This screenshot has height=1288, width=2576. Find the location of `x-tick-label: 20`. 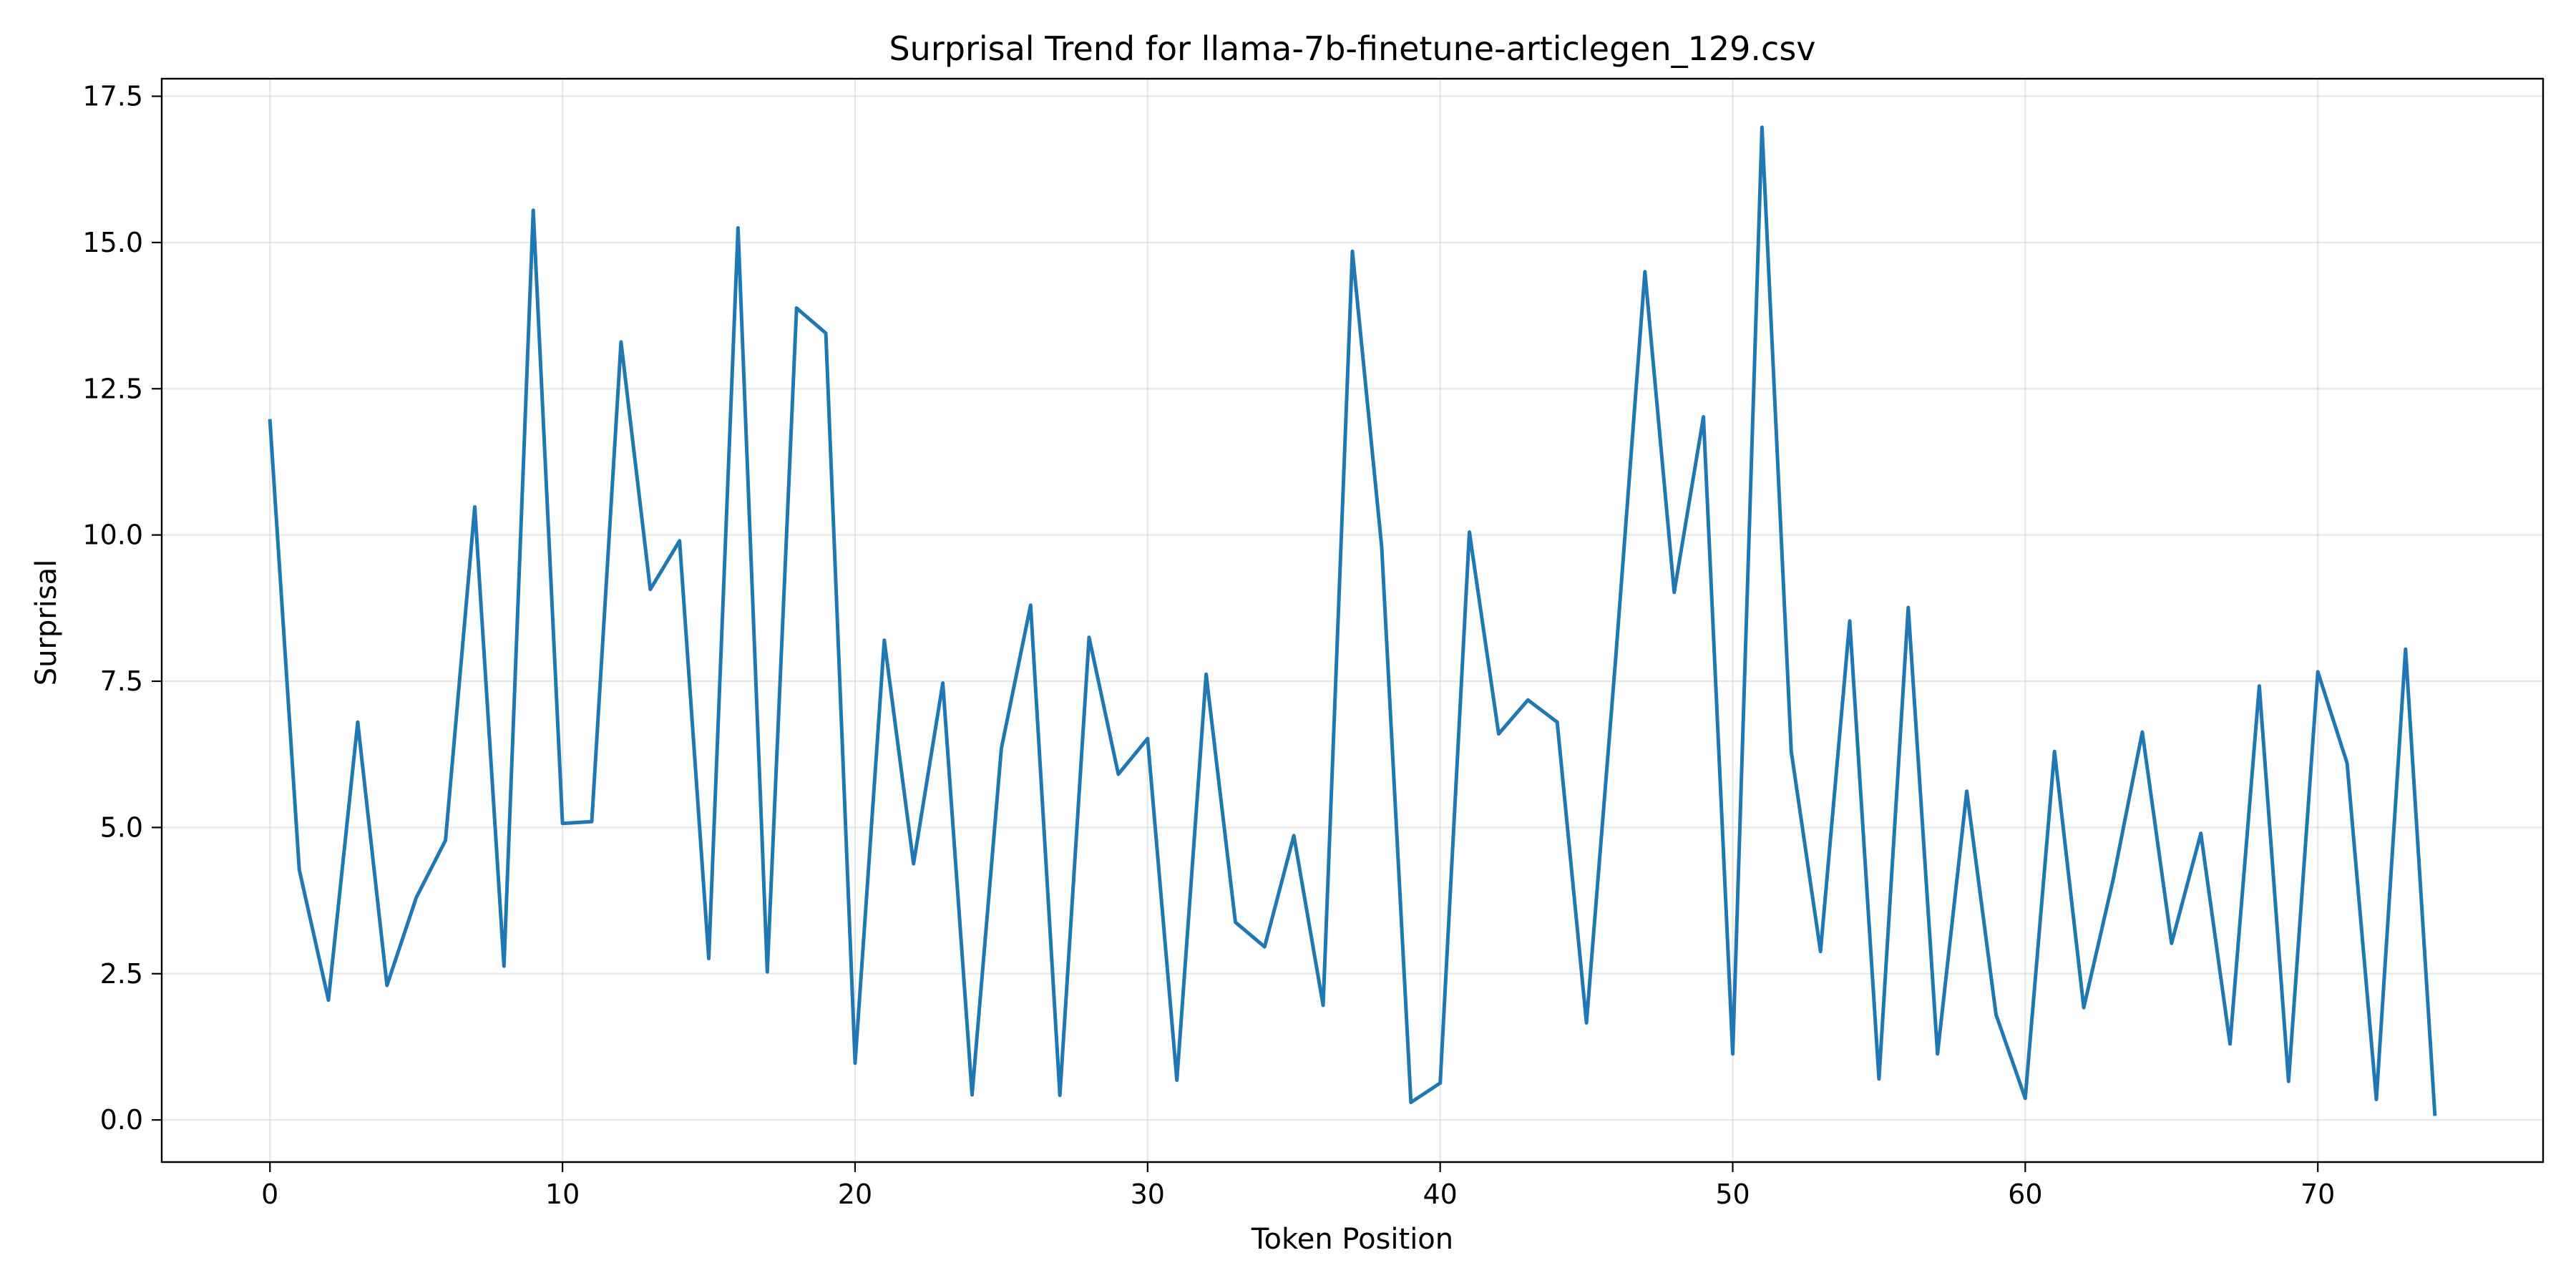

x-tick-label: 20 is located at coordinates (855, 1194).